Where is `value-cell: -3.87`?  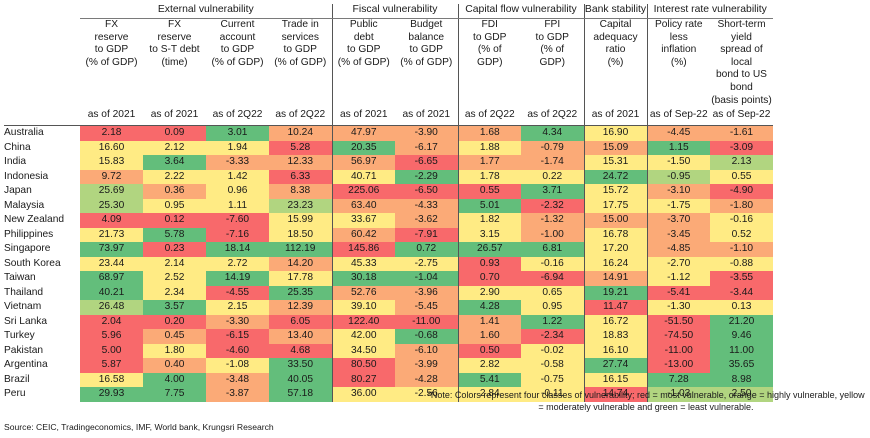 value-cell: -3.87 is located at coordinates (237, 394).